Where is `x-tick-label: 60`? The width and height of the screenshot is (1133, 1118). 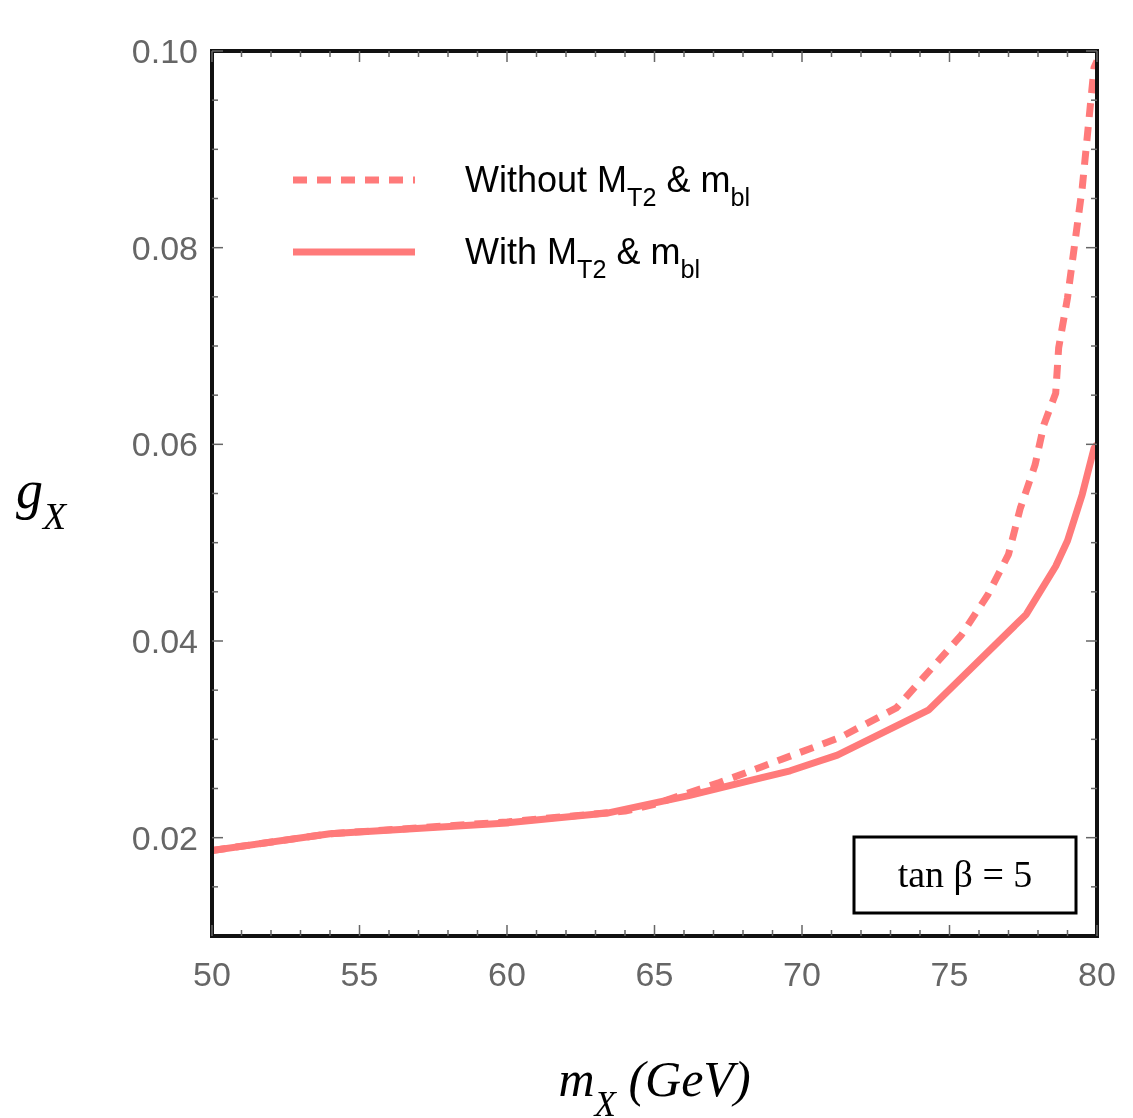 x-tick-label: 60 is located at coordinates (507, 974).